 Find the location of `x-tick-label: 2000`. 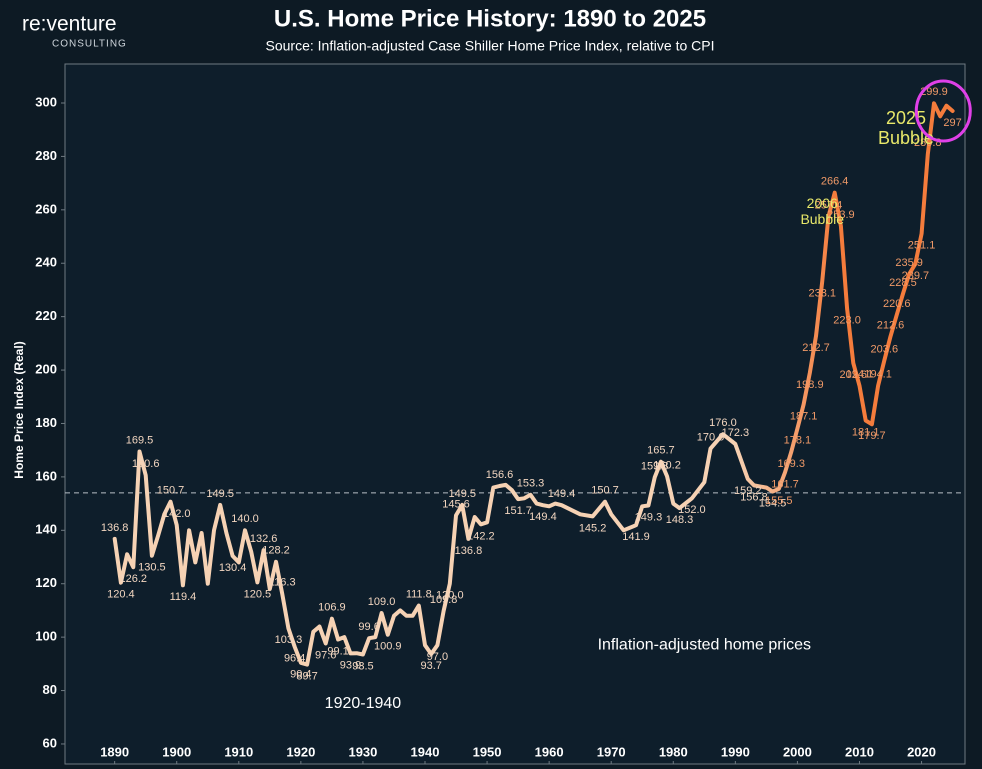

x-tick-label: 2000 is located at coordinates (797, 751).